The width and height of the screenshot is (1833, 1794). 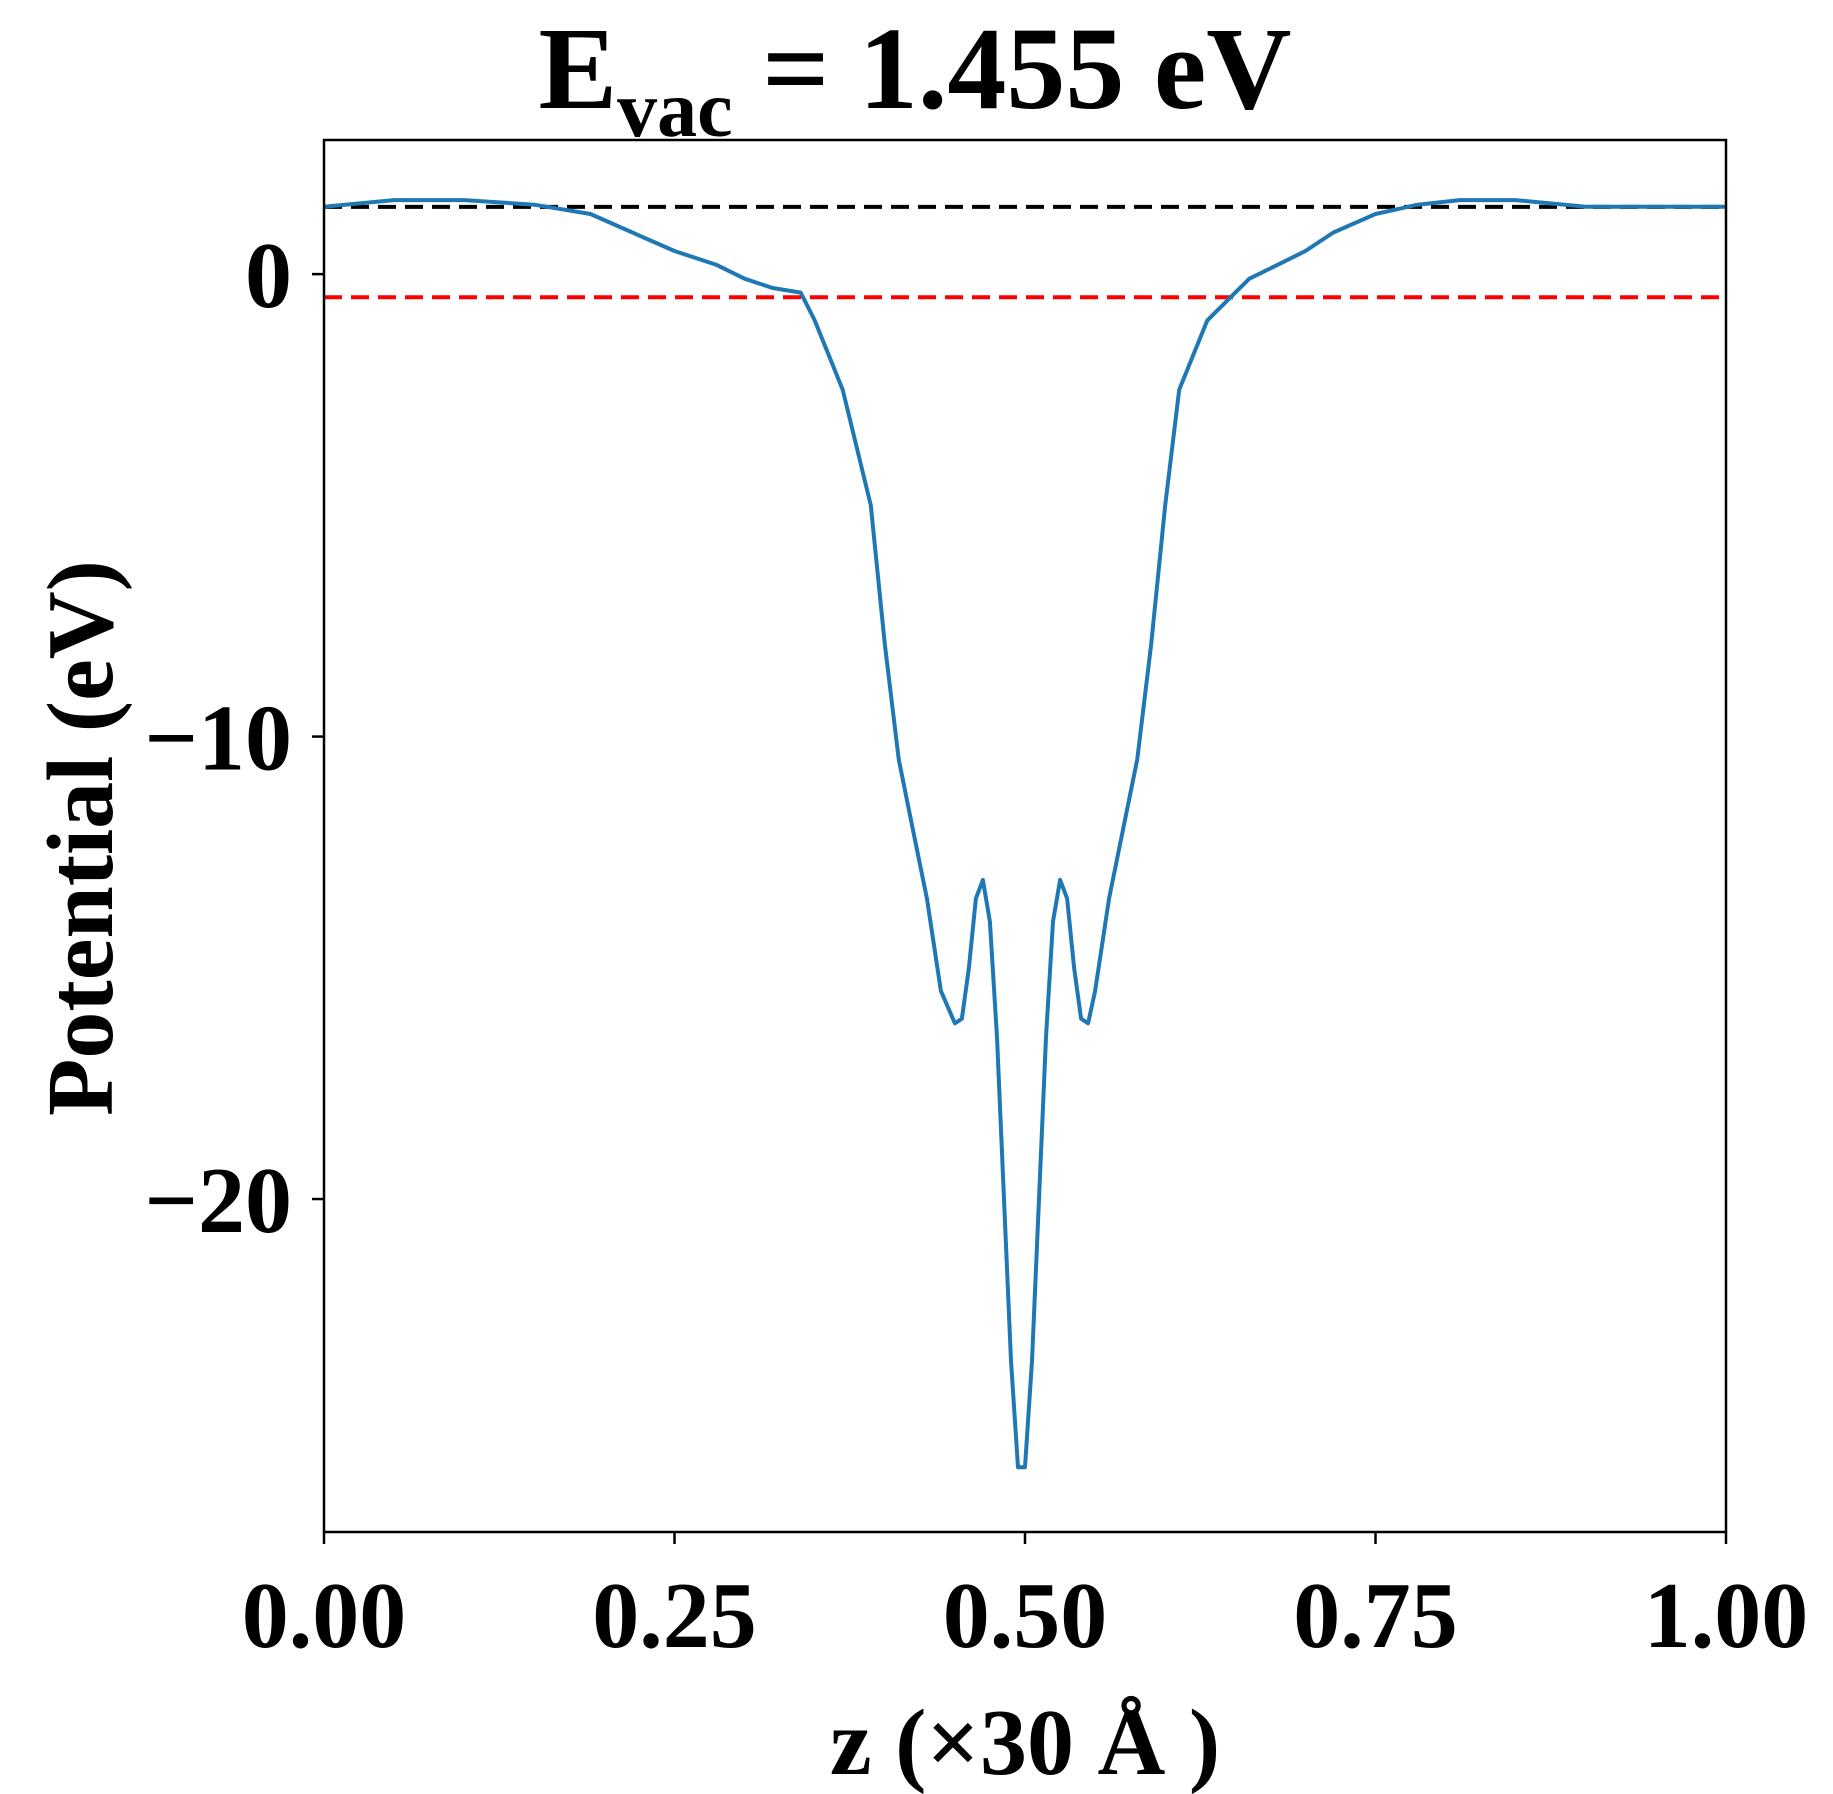 What do you see at coordinates (218, 1201) in the screenshot?
I see `y-tick-label: −20` at bounding box center [218, 1201].